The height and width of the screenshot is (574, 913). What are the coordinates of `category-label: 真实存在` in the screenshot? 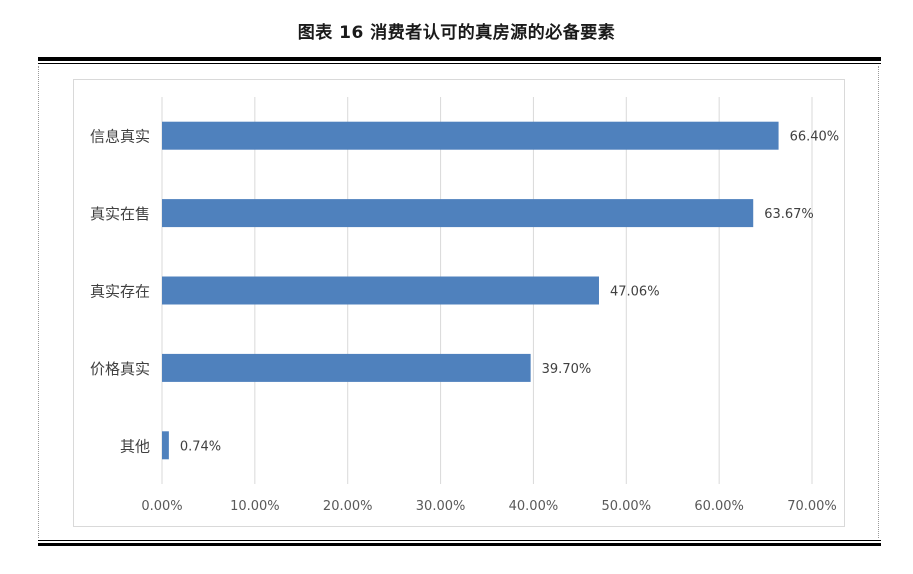 It's located at (120, 292).